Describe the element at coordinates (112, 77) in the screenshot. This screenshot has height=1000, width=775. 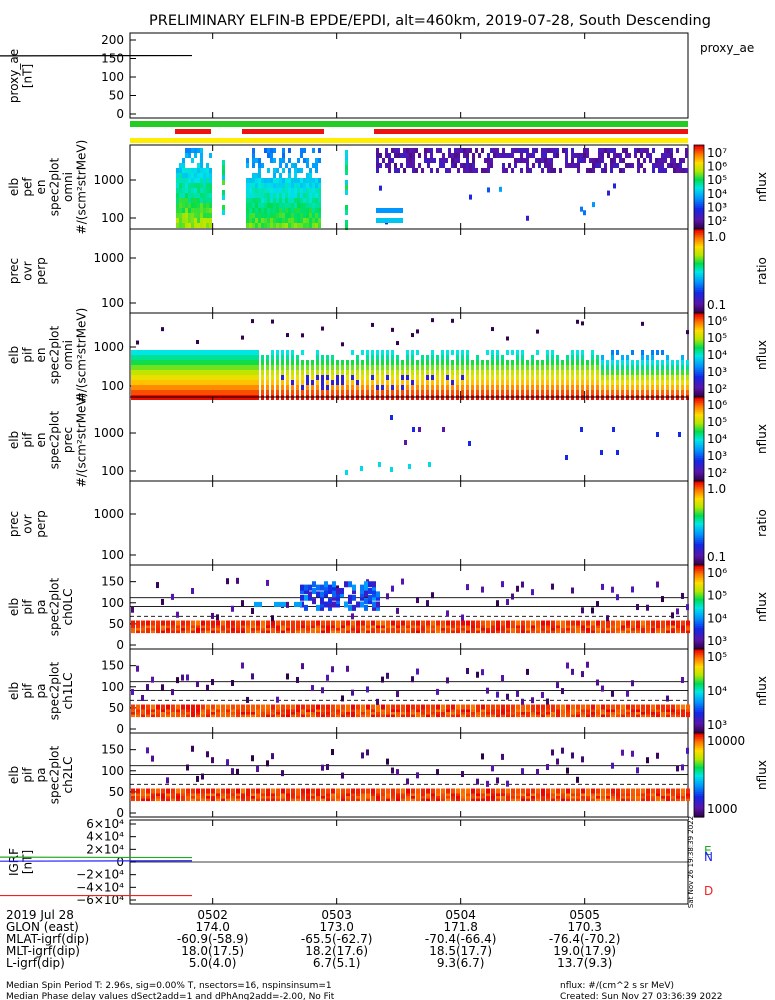
I see `y-tick-label: 100` at that location.